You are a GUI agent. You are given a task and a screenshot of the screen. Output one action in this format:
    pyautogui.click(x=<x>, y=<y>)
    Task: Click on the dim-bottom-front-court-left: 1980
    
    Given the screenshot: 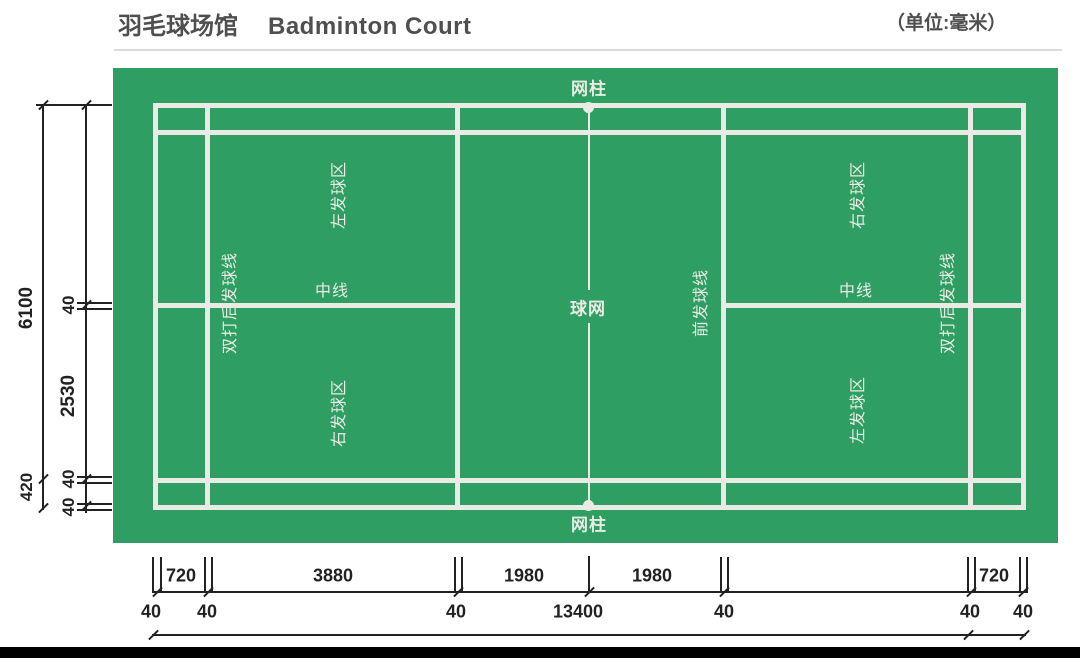 What is the action you would take?
    pyautogui.click(x=524, y=575)
    